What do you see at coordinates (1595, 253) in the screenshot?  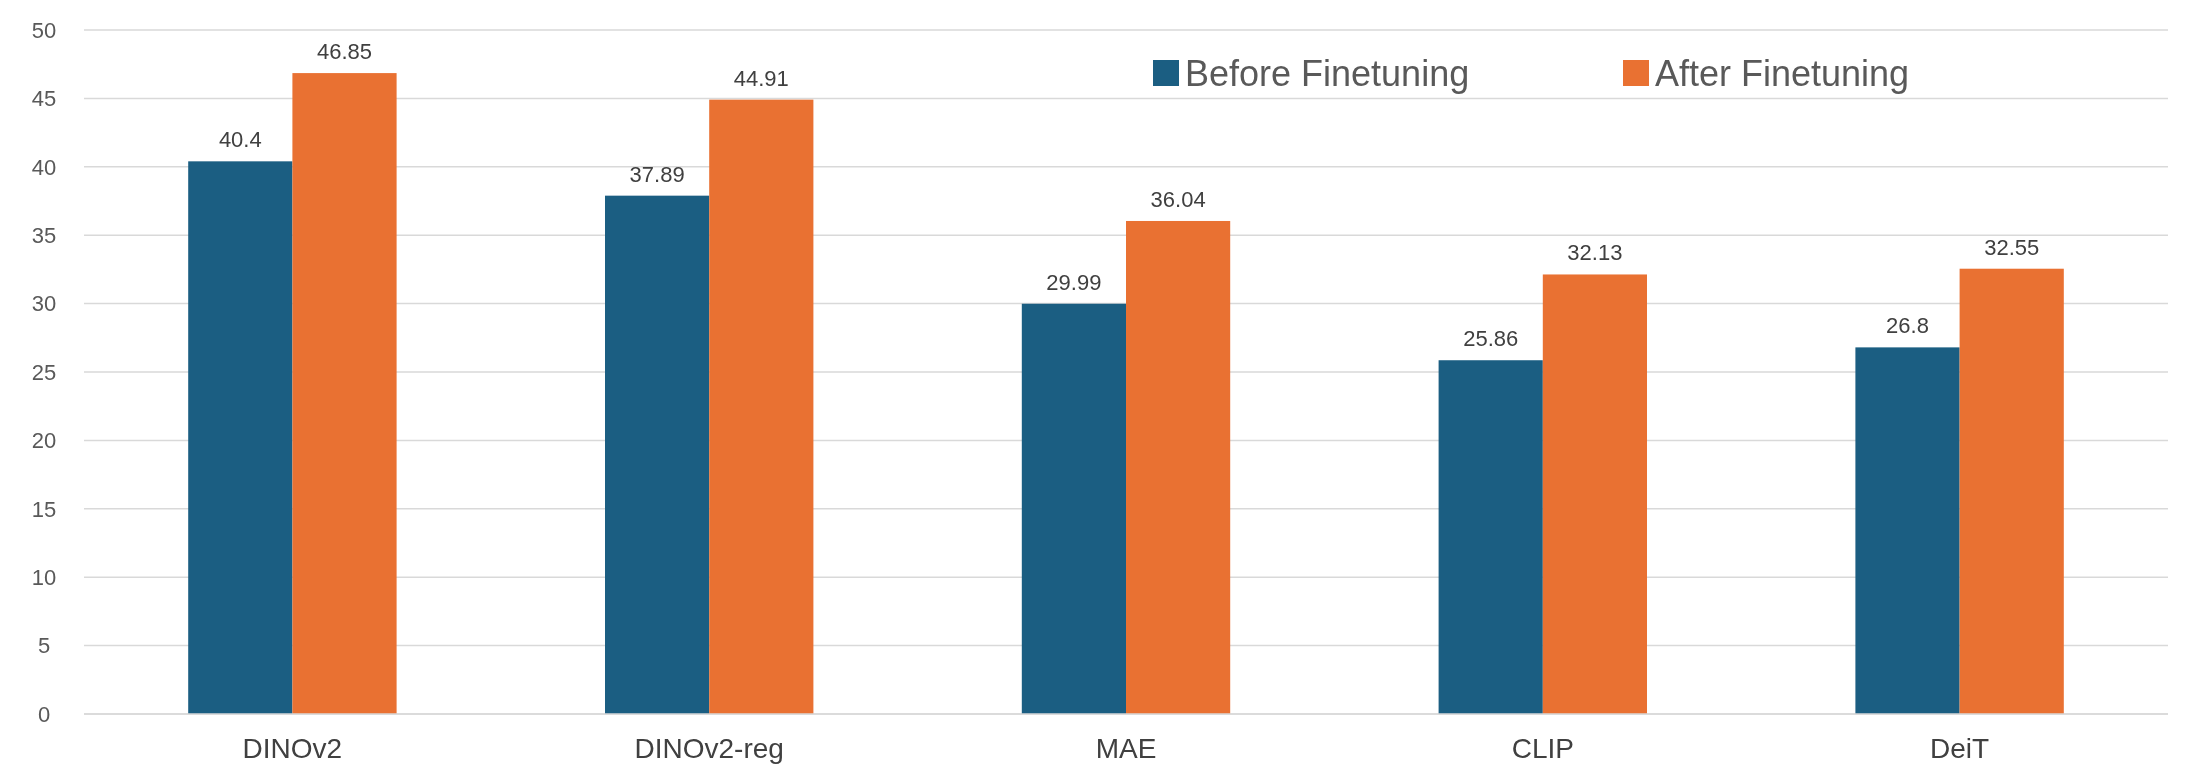 I see `data-label: 32.13` at bounding box center [1595, 253].